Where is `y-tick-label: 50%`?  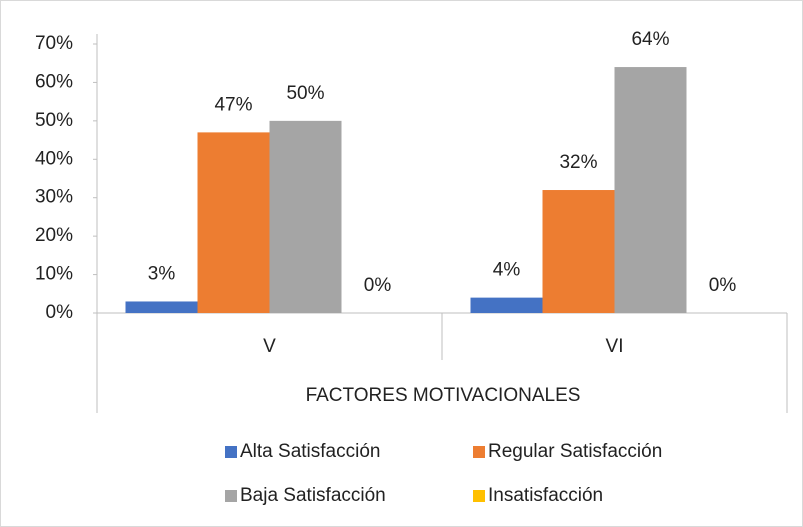
y-tick-label: 50% is located at coordinates (54, 120).